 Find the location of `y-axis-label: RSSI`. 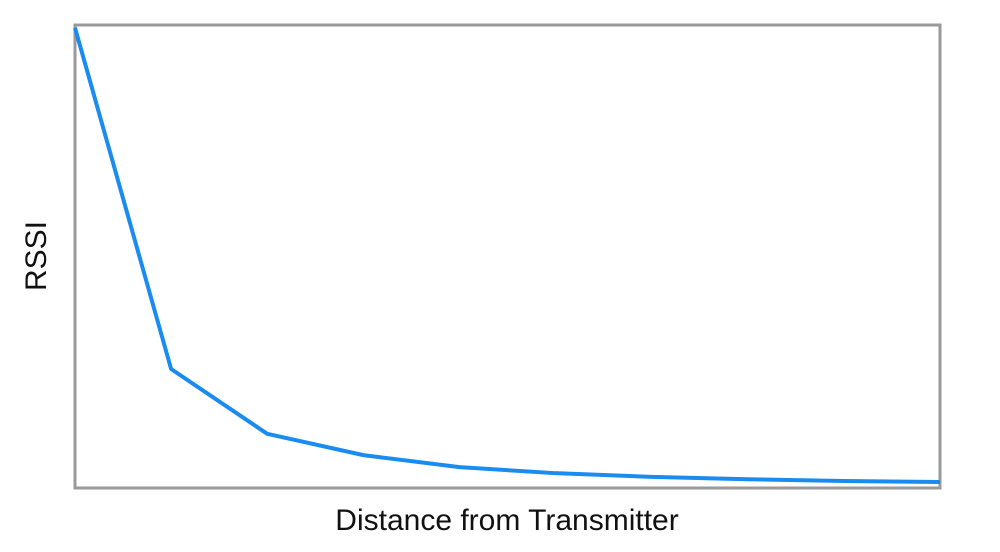

y-axis-label: RSSI is located at coordinates (36, 256).